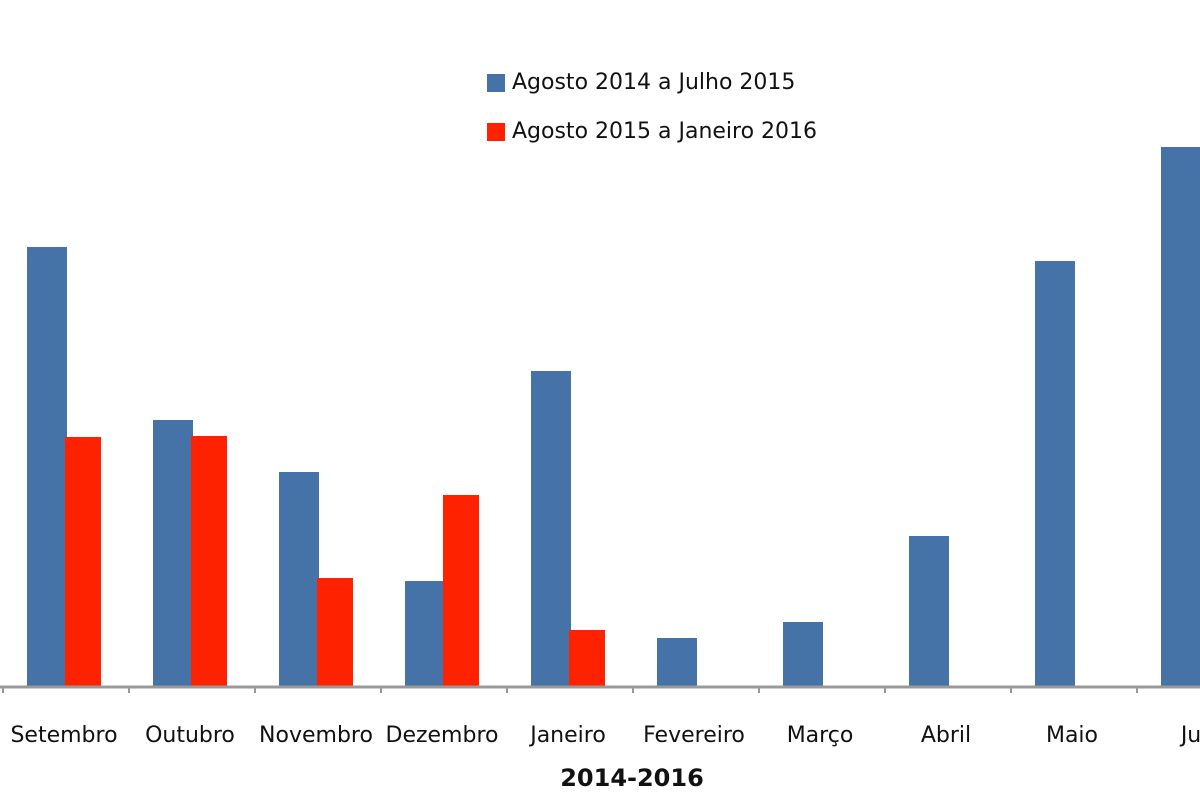  What do you see at coordinates (316, 735) in the screenshot?
I see `x-tick-label: Novembro` at bounding box center [316, 735].